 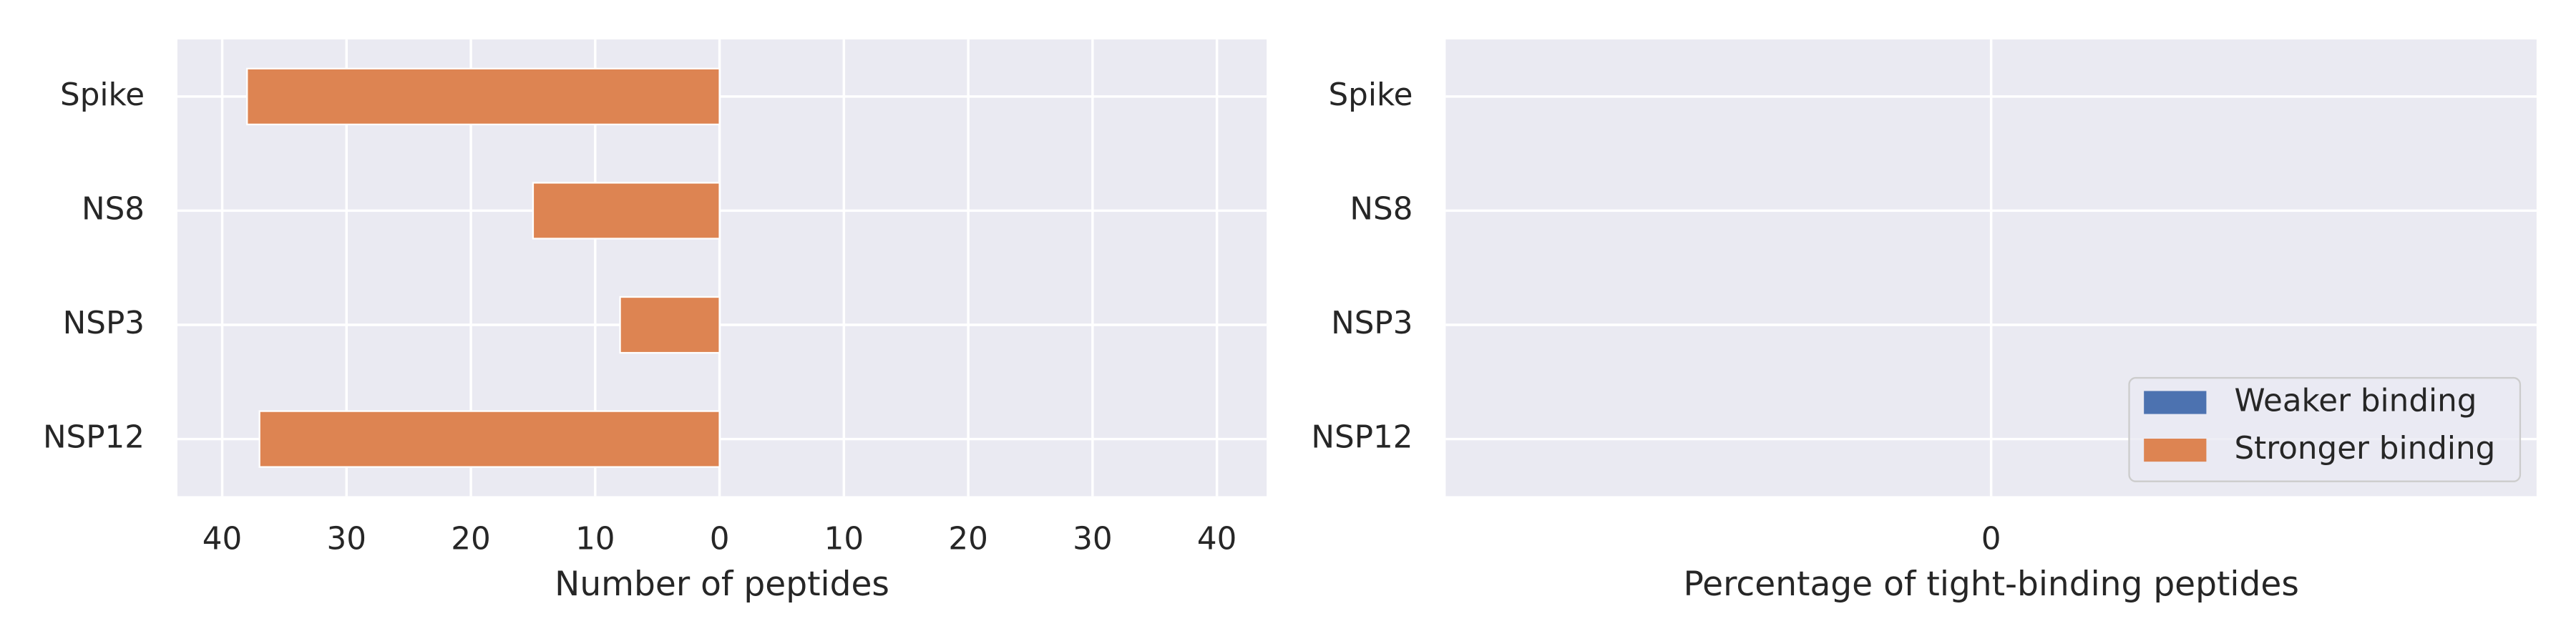 I want to click on x-axis-label: Percentage of tight-binding peptides, so click(x=1990, y=584).